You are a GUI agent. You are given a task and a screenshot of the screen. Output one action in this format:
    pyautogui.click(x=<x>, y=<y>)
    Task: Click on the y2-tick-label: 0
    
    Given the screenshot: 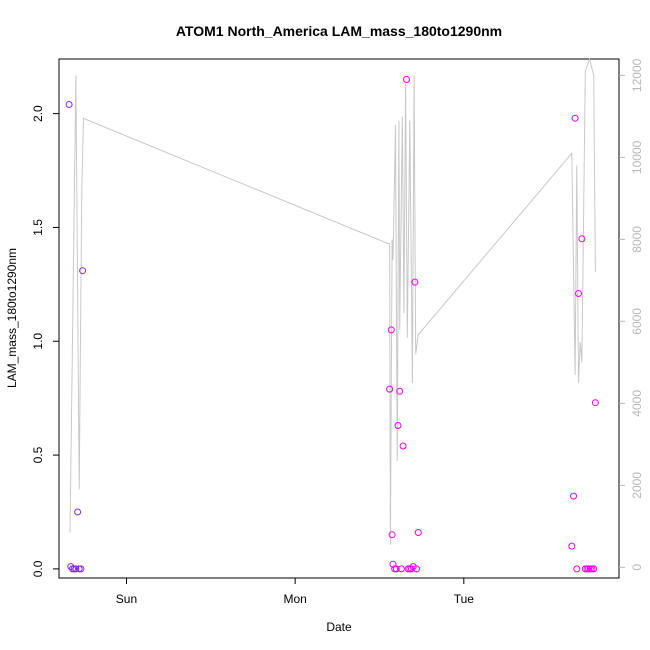 What is the action you would take?
    pyautogui.click(x=637, y=567)
    